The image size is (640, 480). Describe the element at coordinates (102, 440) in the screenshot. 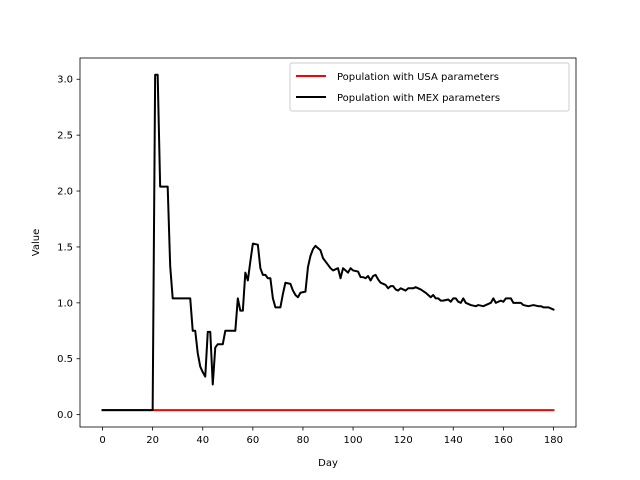

I see `x-tick-label: 0` at that location.